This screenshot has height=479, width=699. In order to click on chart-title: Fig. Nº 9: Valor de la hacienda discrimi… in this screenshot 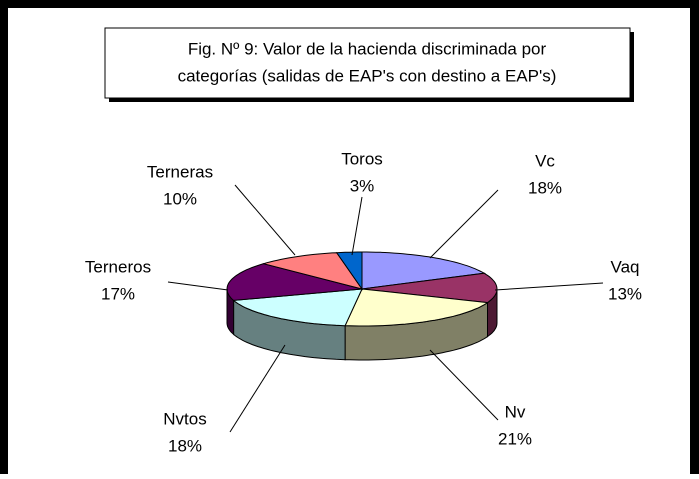, I will do `click(367, 48)`.